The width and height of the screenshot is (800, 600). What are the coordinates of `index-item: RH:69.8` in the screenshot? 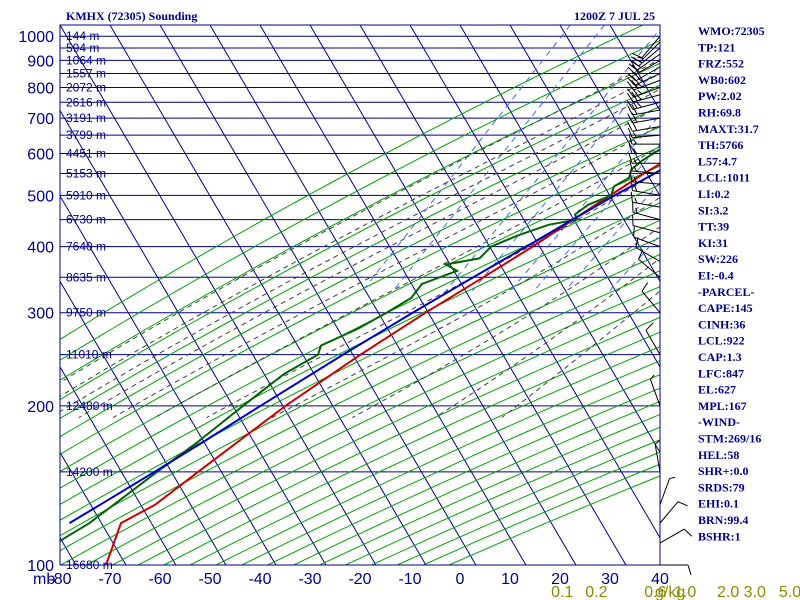 It's located at (719, 113).